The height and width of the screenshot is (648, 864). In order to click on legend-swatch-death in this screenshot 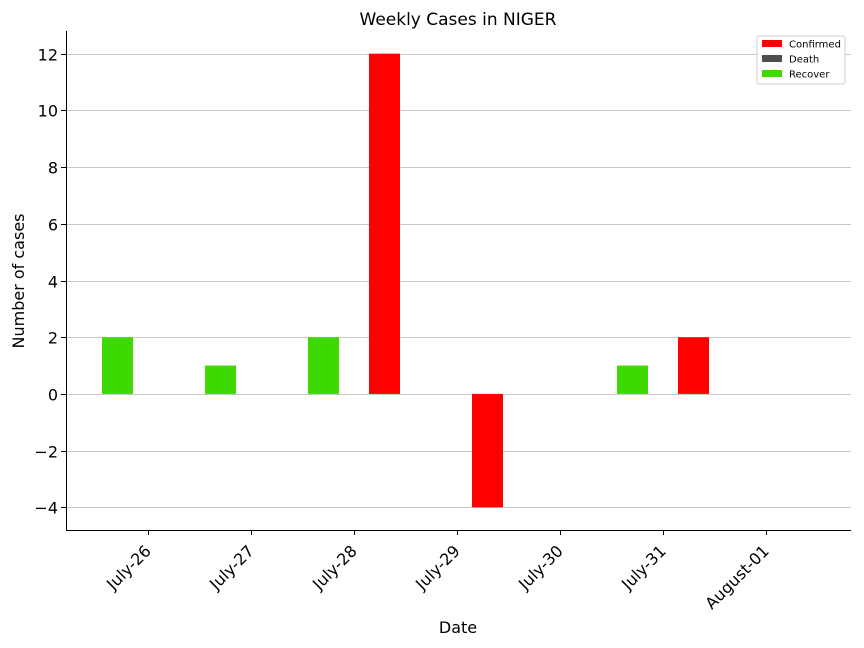, I will do `click(772, 58)`.